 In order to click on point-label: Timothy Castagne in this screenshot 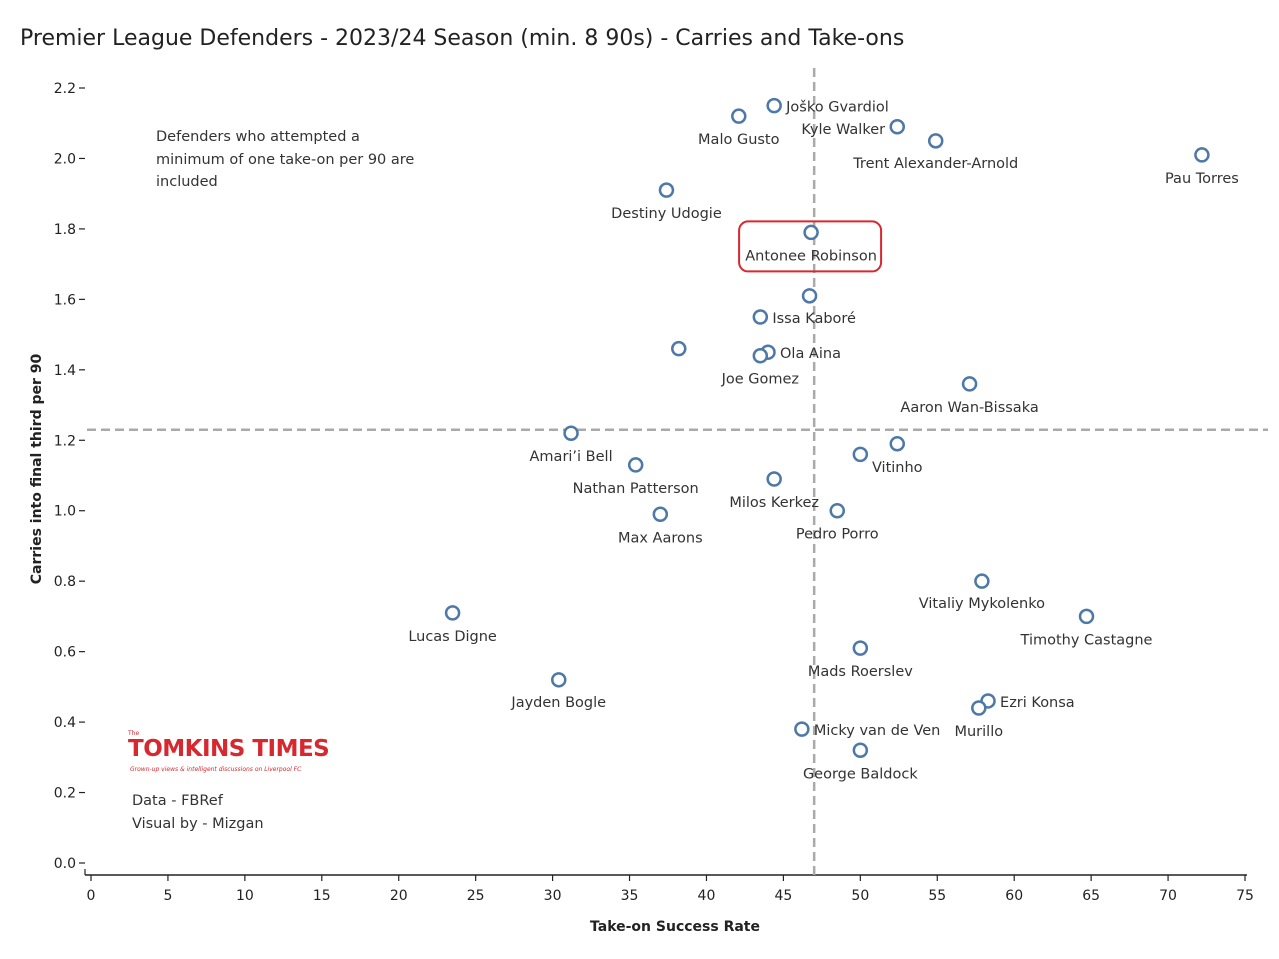, I will do `click(1086, 640)`.